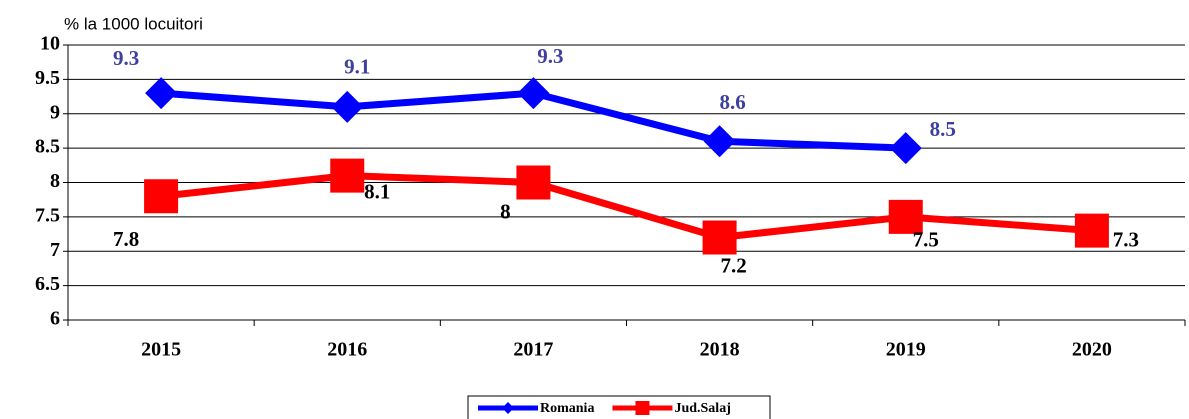 The height and width of the screenshot is (419, 1189). Describe the element at coordinates (733, 265) in the screenshot. I see `data-label: 7.2` at that location.